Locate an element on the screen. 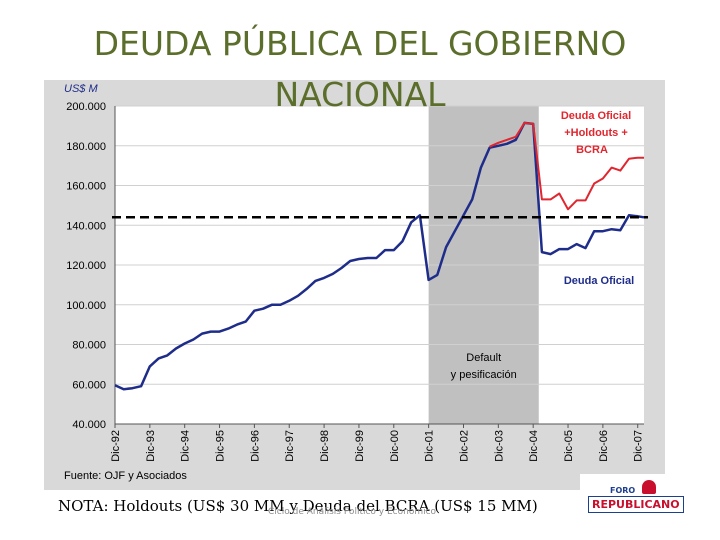 This screenshot has width=720, height=540. source-text: Fuente: OJF y Asociados is located at coordinates (125, 476).